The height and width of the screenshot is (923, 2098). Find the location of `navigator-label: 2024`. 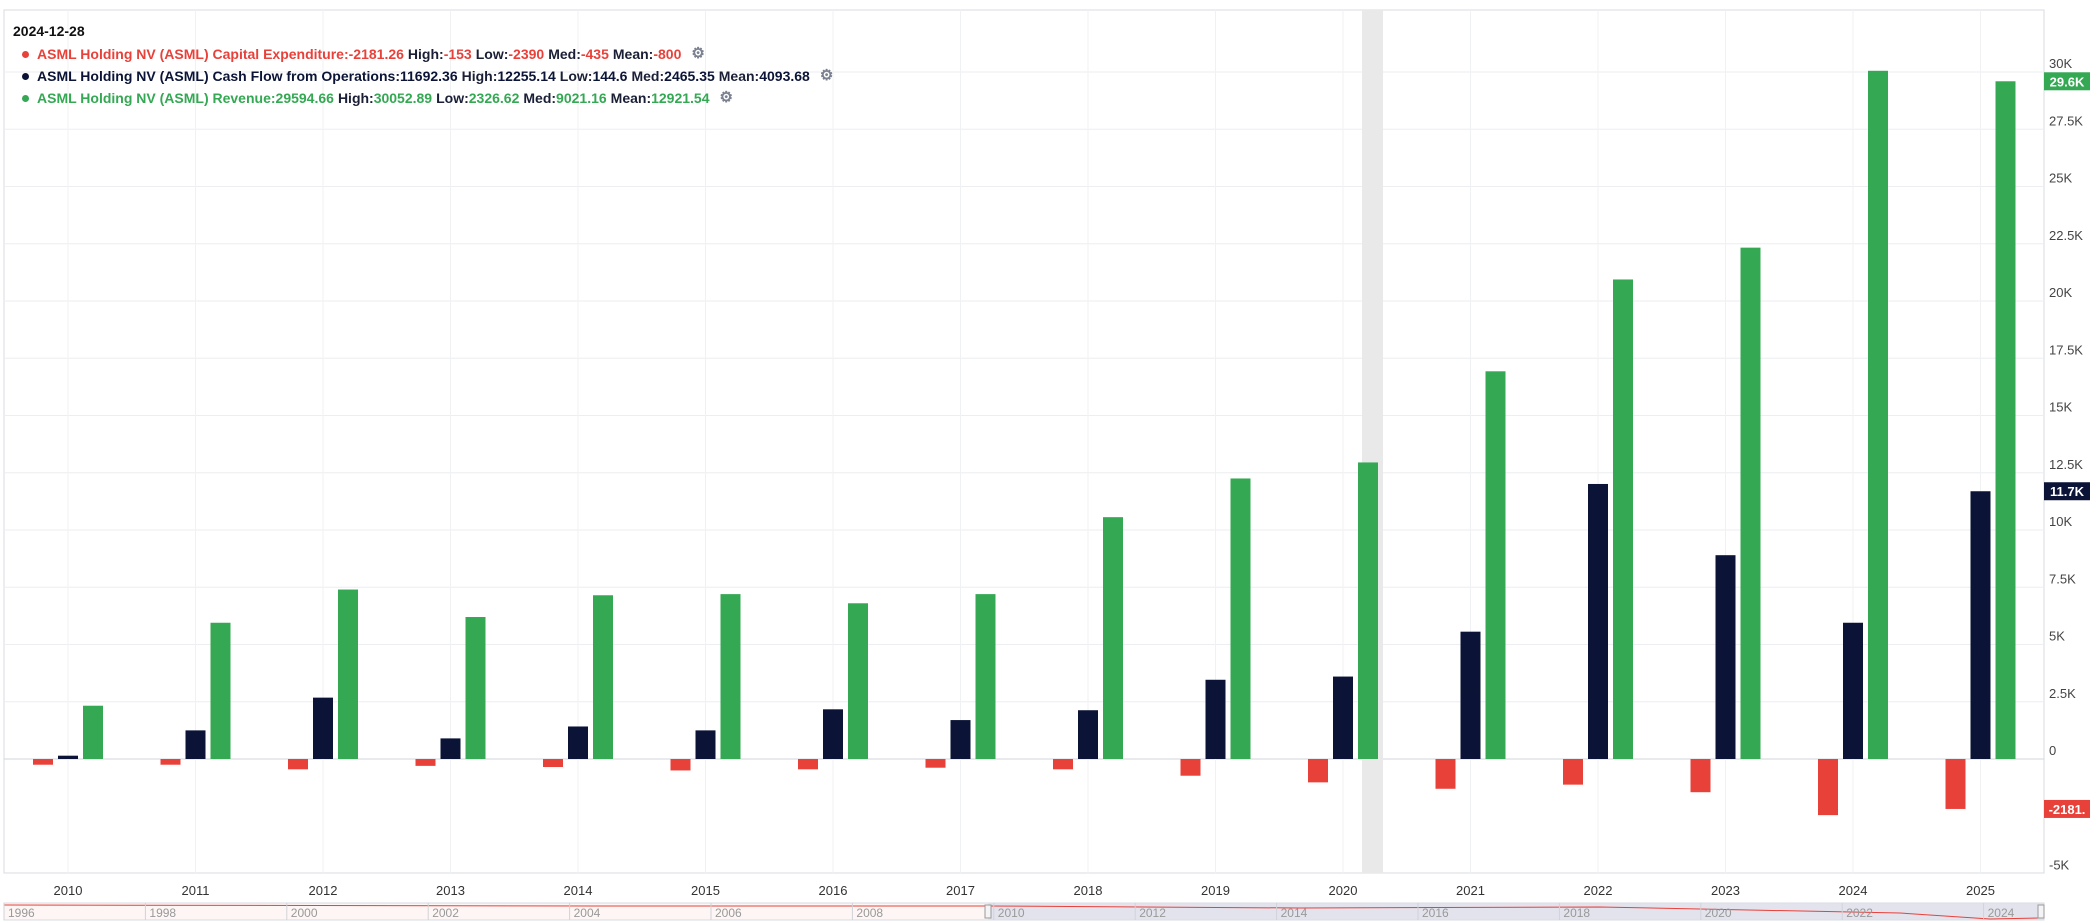

navigator-label: 2024 is located at coordinates (2001, 913).